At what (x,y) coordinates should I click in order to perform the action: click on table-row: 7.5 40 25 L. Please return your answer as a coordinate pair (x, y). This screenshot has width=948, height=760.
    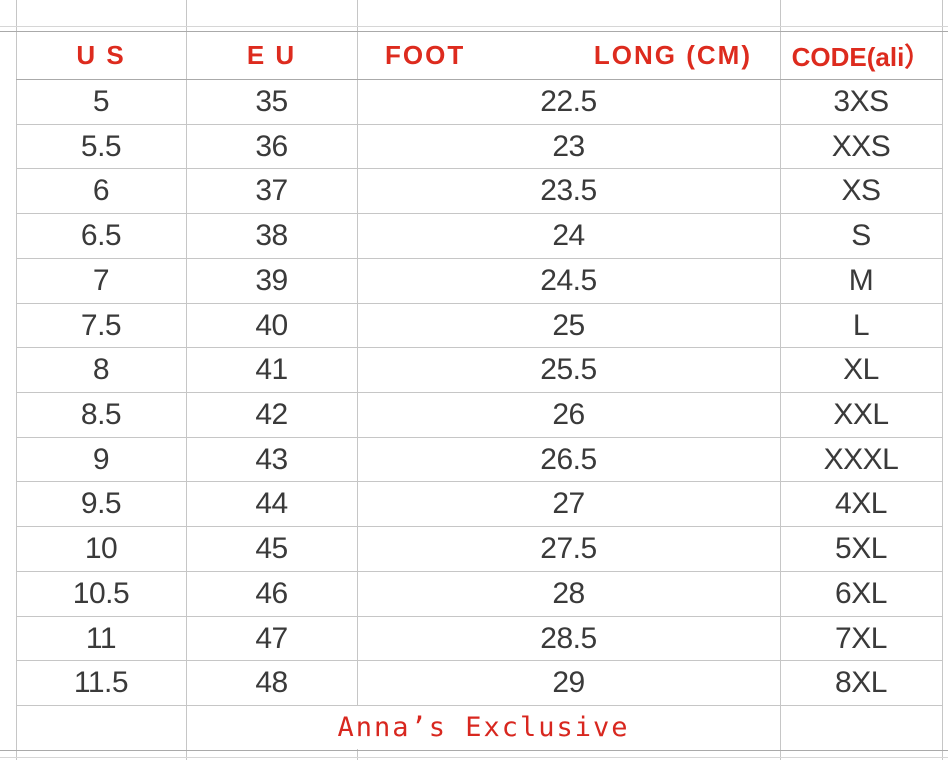
    Looking at the image, I should click on (479, 325).